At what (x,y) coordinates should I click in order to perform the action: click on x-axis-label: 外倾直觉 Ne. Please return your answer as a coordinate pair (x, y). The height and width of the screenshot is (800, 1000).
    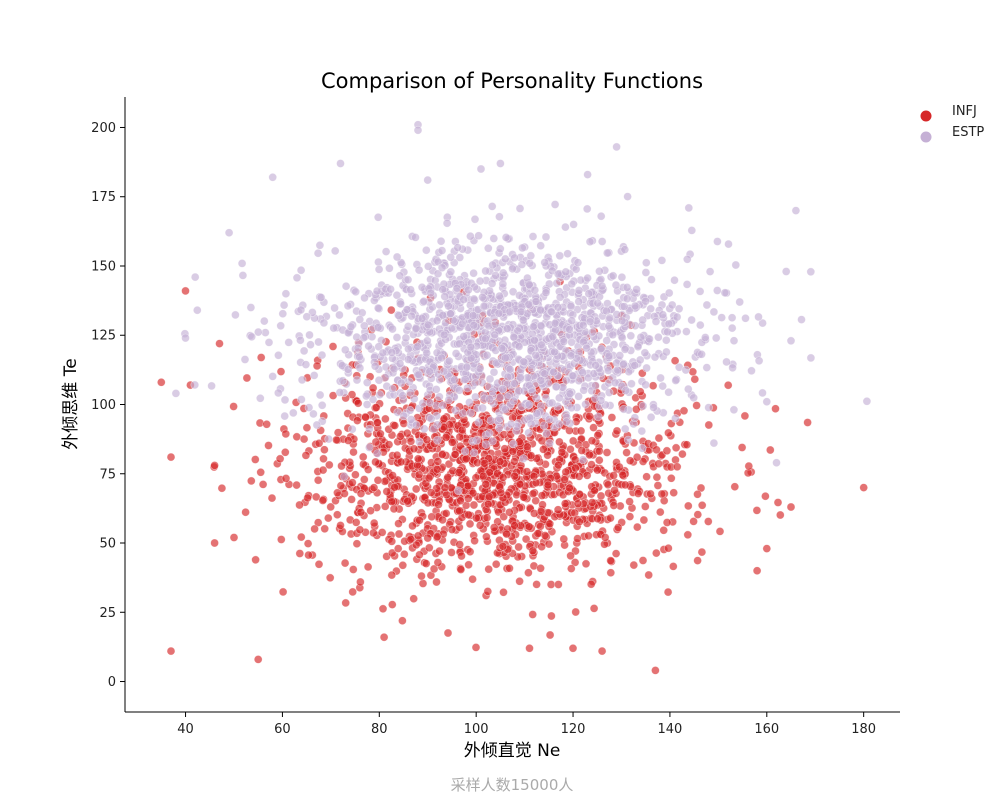
    Looking at the image, I should click on (512, 751).